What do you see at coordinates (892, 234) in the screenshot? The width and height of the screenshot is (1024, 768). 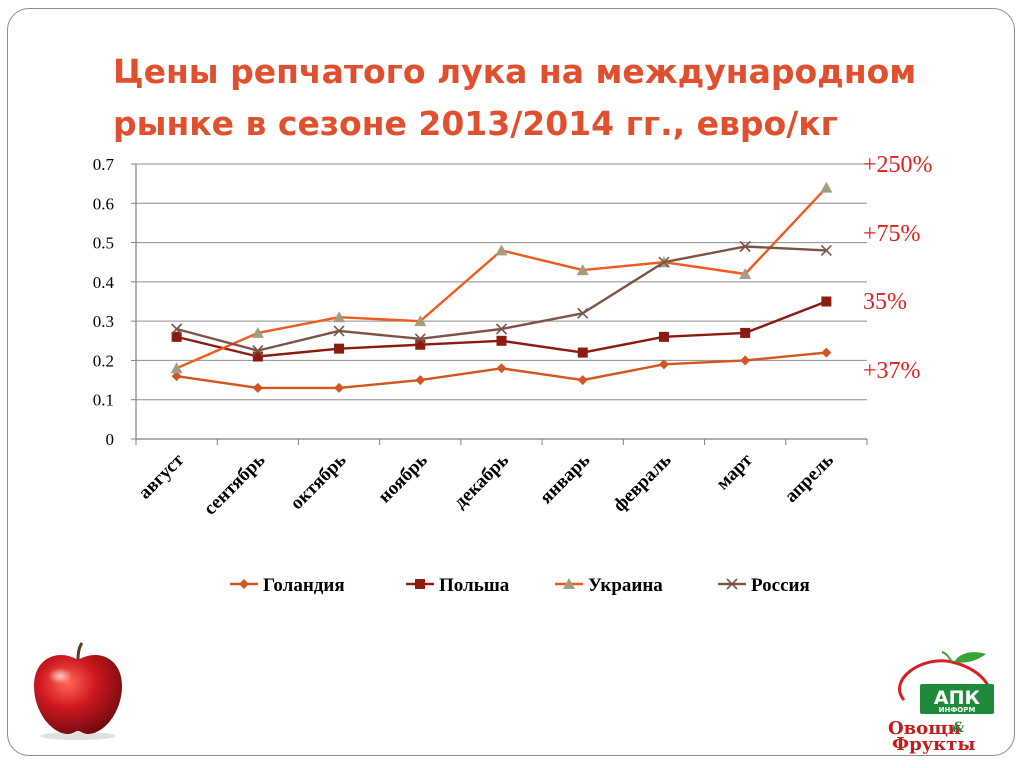 I see `annotation-russia: +75%` at bounding box center [892, 234].